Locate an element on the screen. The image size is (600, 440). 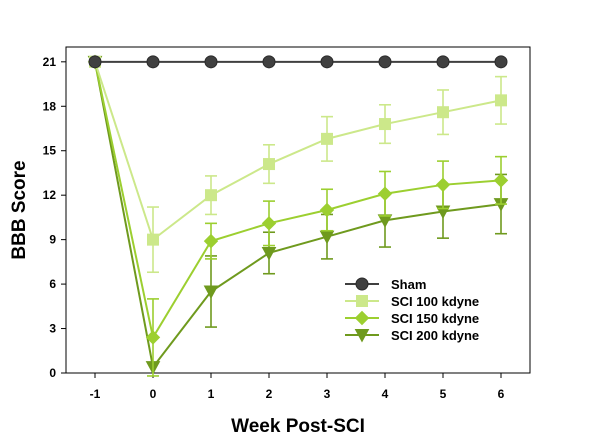
x-tick-label: -1 is located at coordinates (95, 394).